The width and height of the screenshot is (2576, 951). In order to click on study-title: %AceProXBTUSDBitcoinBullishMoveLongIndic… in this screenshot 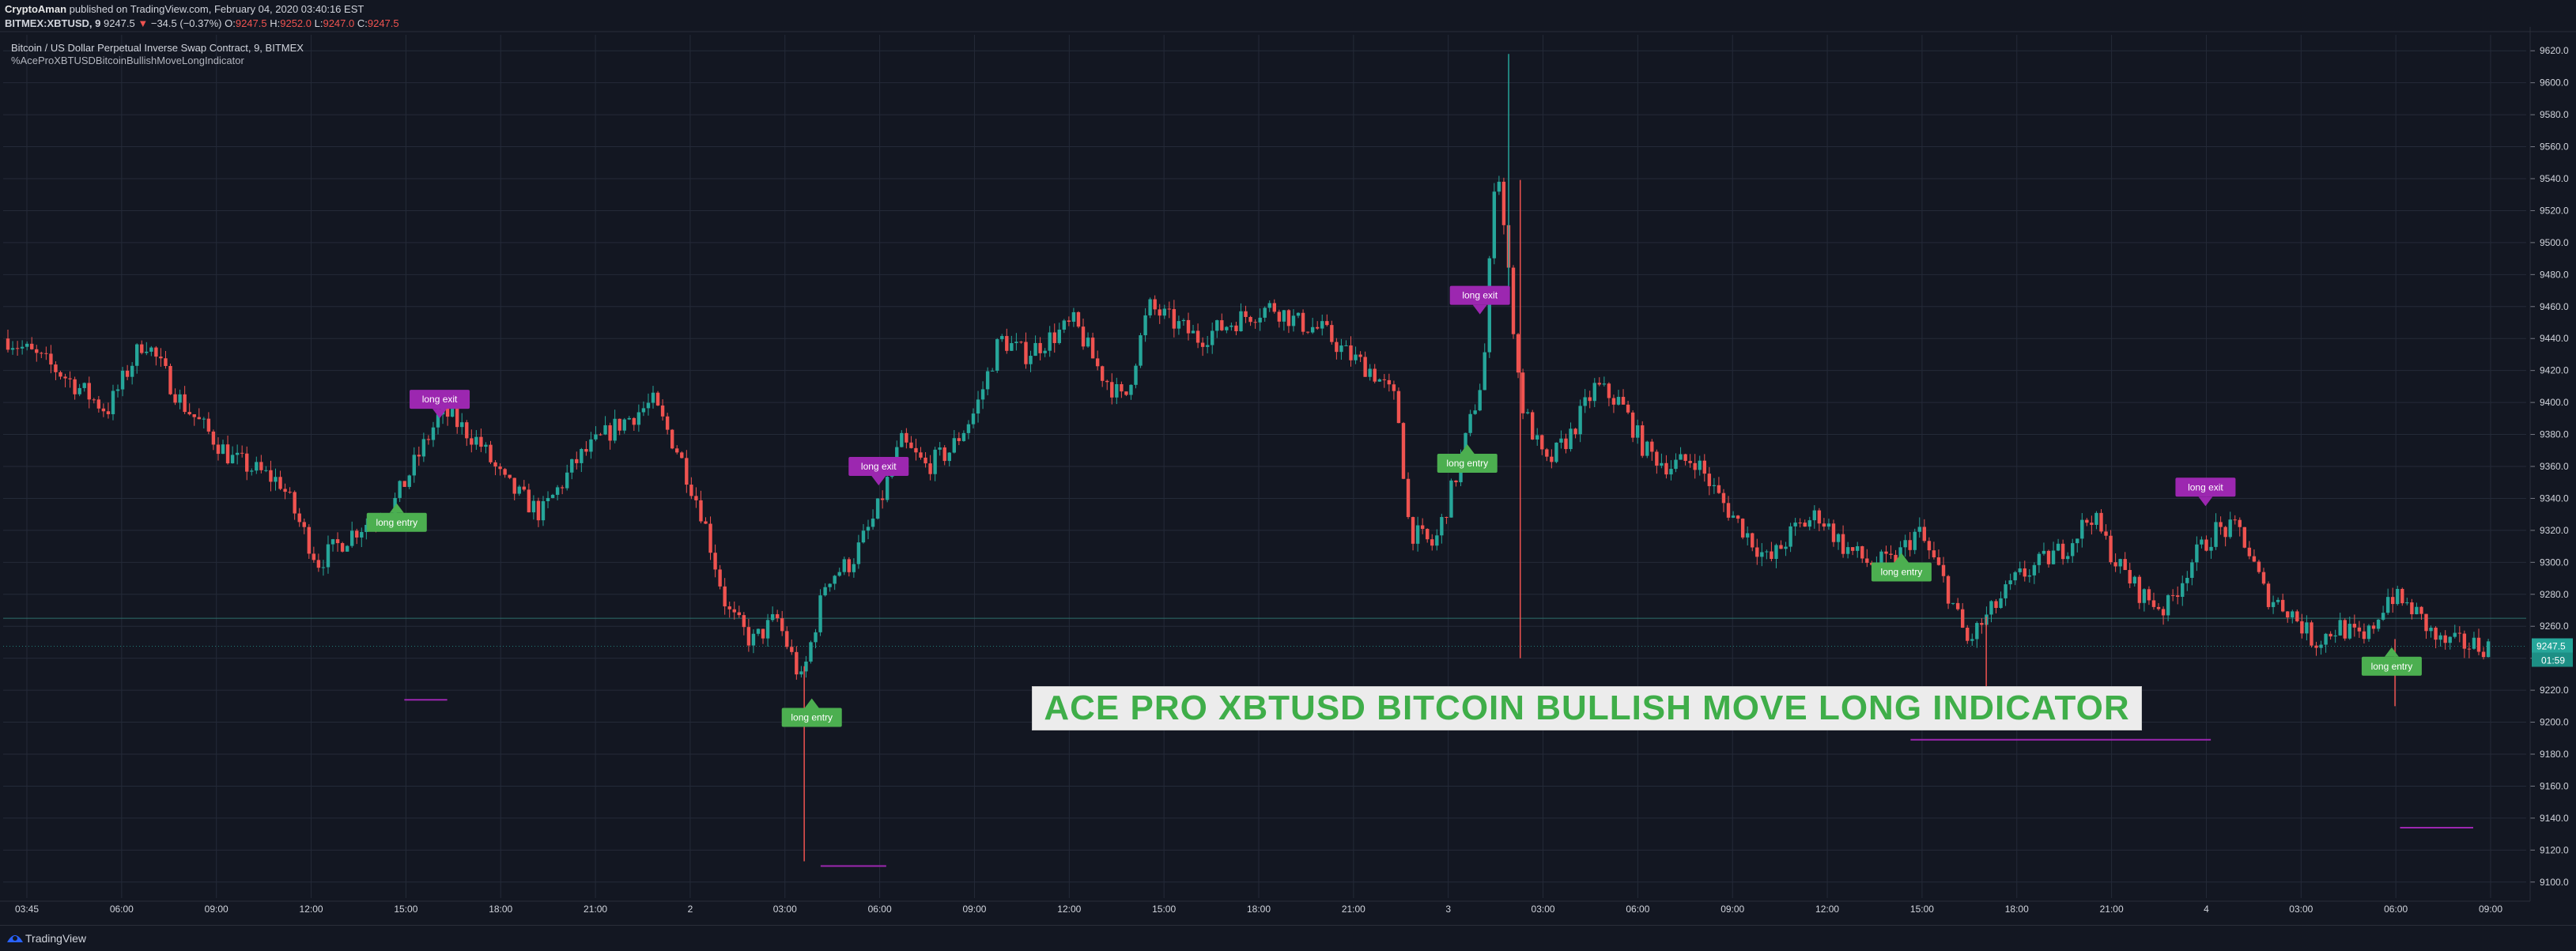, I will do `click(127, 60)`.